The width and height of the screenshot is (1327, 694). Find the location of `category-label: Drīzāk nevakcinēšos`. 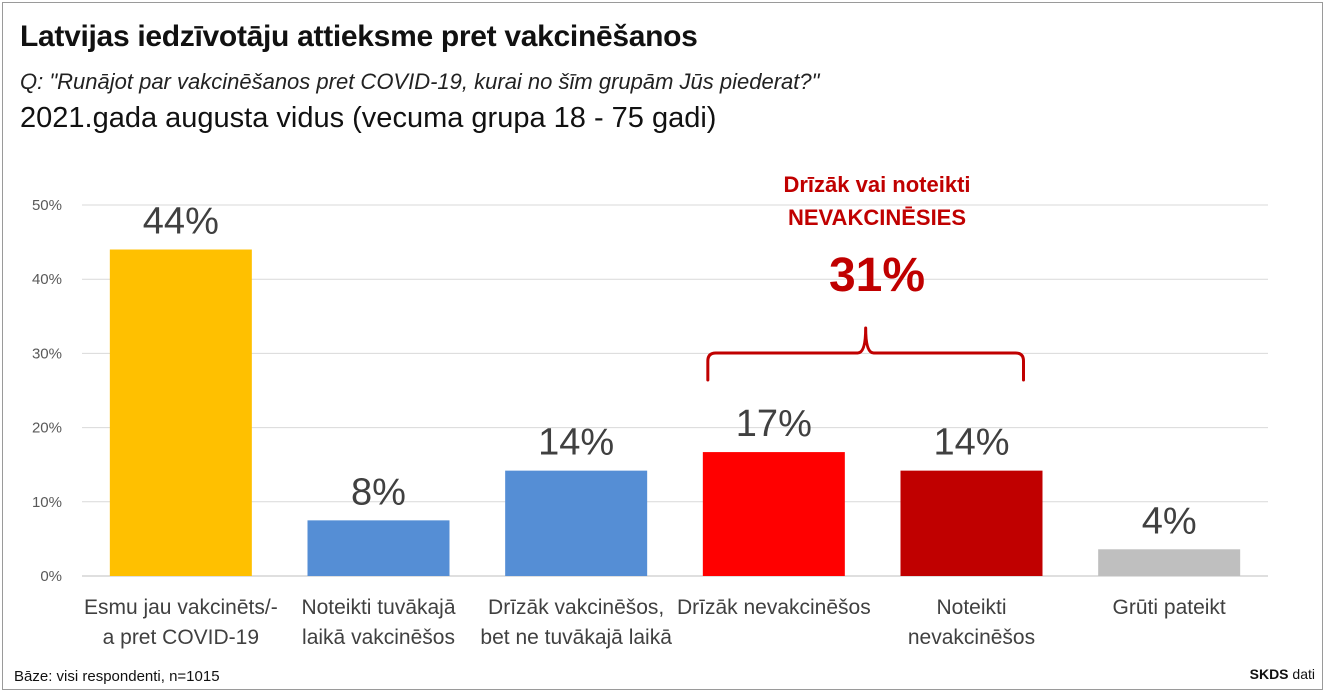

category-label: Drīzāk nevakcinēšos is located at coordinates (774, 607).